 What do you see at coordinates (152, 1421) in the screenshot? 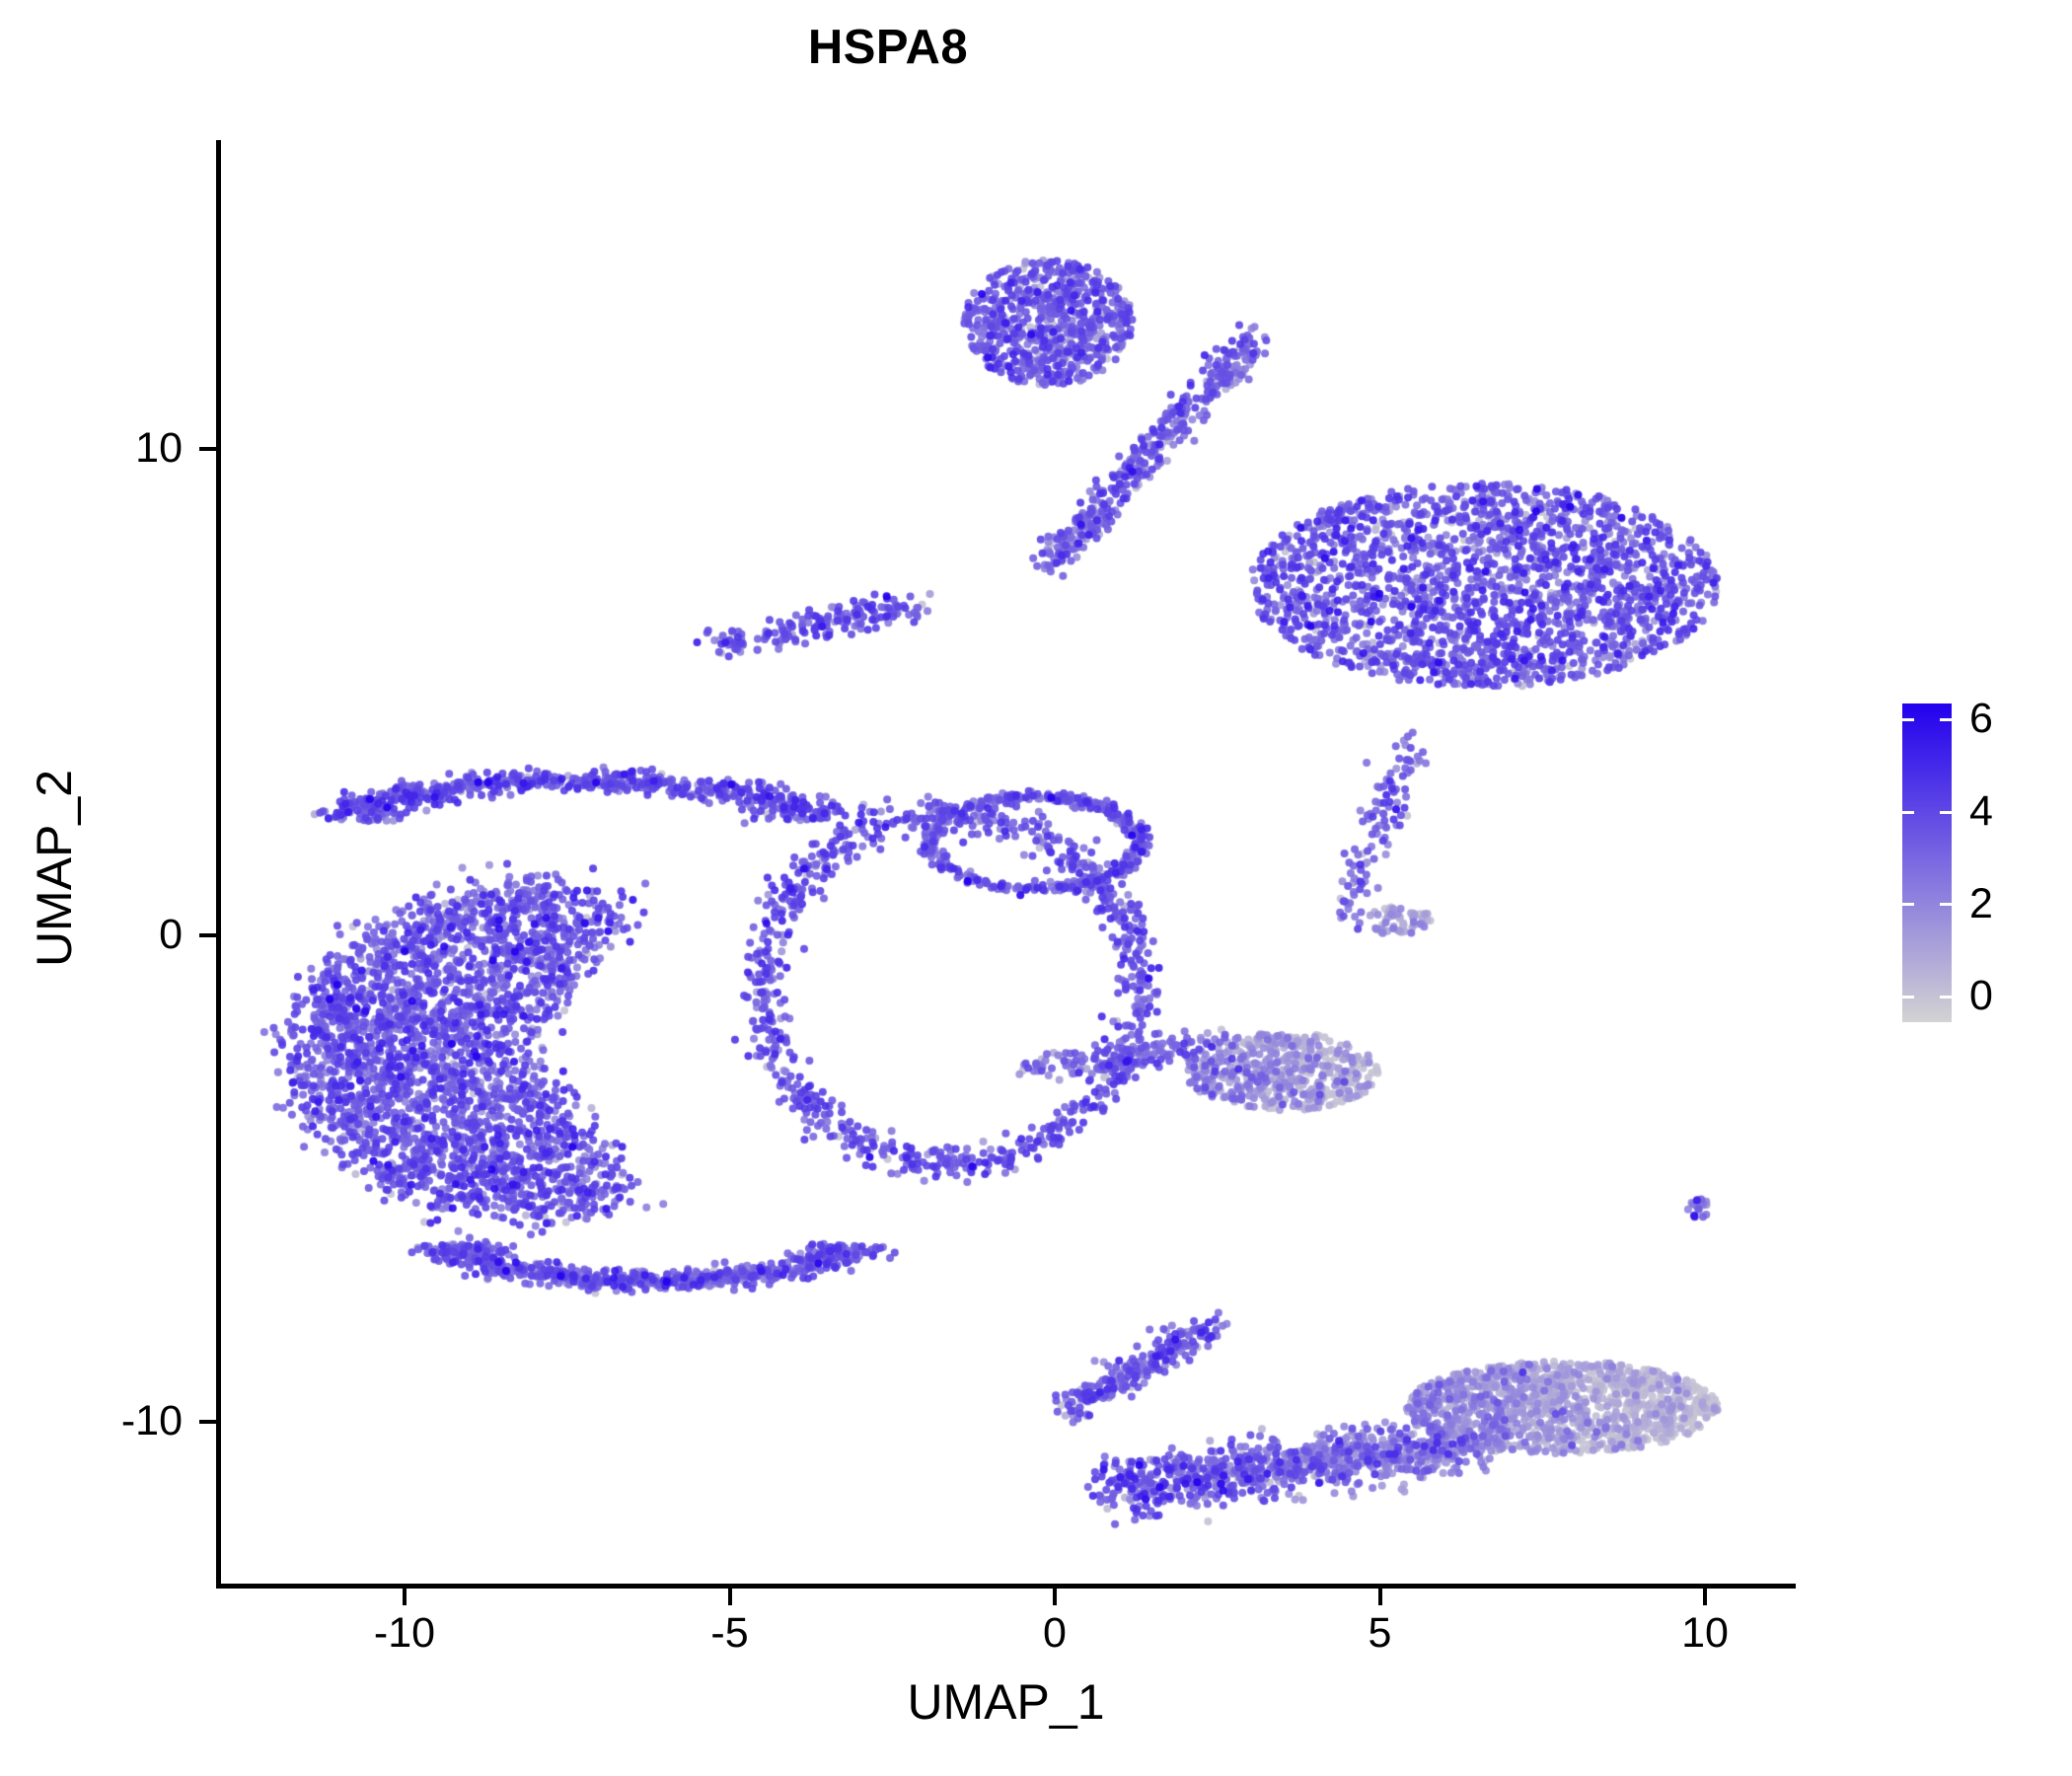
I see `y-tick-label: -10` at bounding box center [152, 1421].